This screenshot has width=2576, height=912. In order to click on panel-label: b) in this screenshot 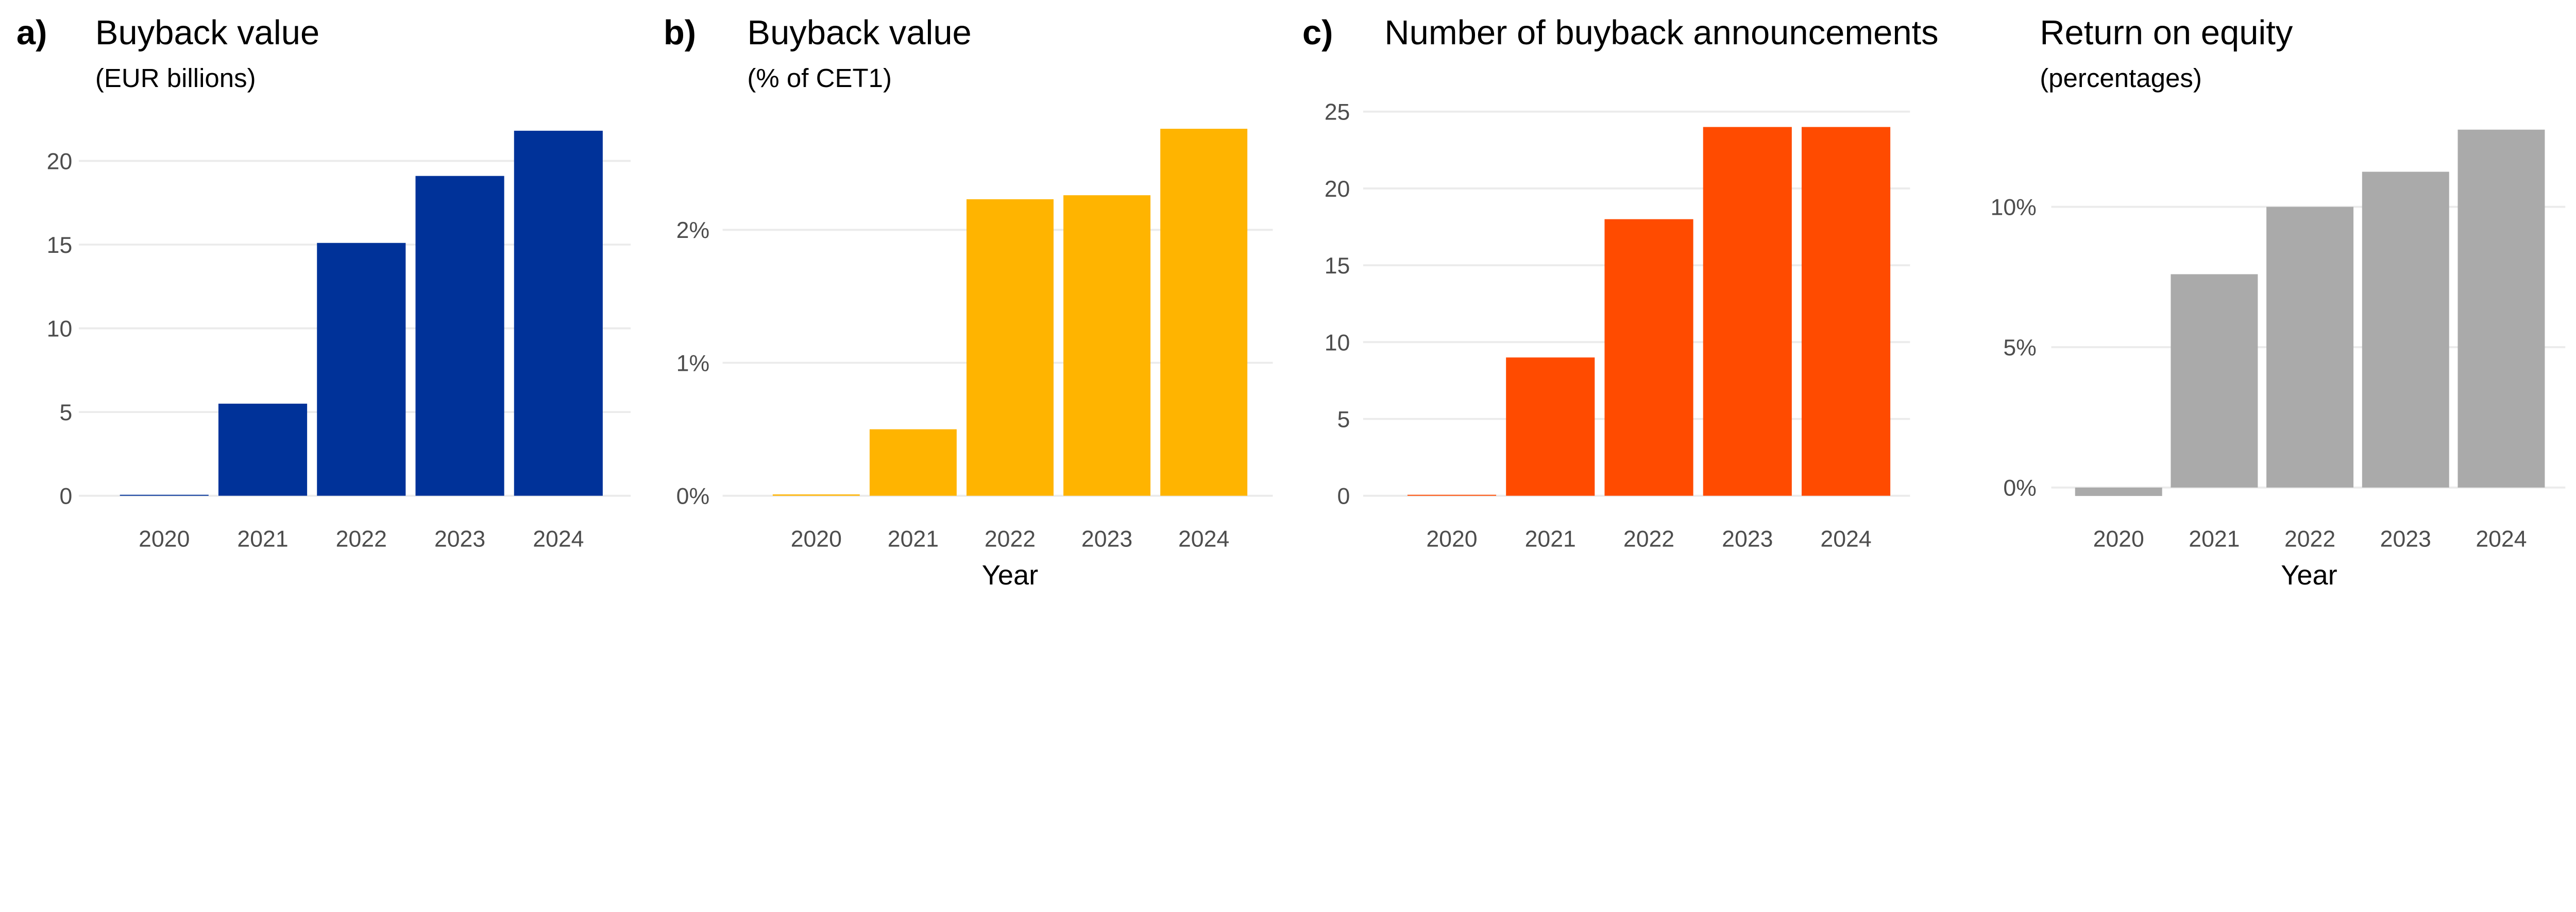, I will do `click(680, 32)`.